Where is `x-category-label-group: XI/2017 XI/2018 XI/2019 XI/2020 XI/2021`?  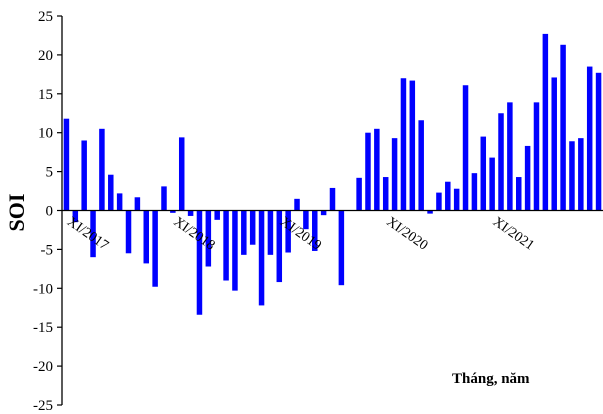 x-category-label-group: XI/2017 XI/2018 XI/2019 XI/2020 XI/2021 is located at coordinates (300, 233).